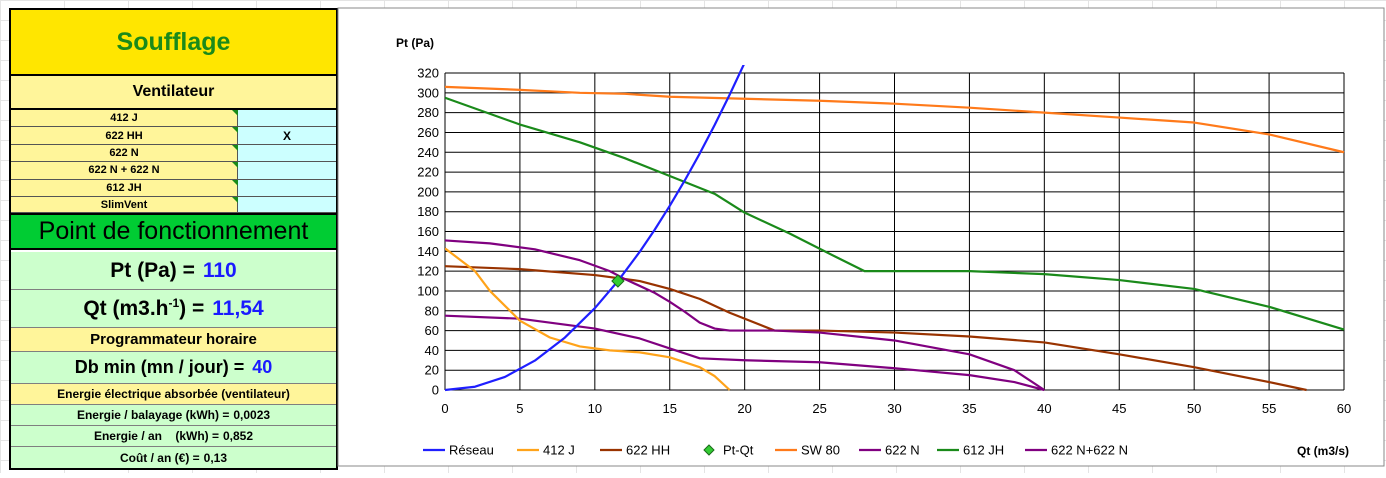 This screenshot has width=1386, height=478. I want to click on pt-value: 110, so click(219, 270).